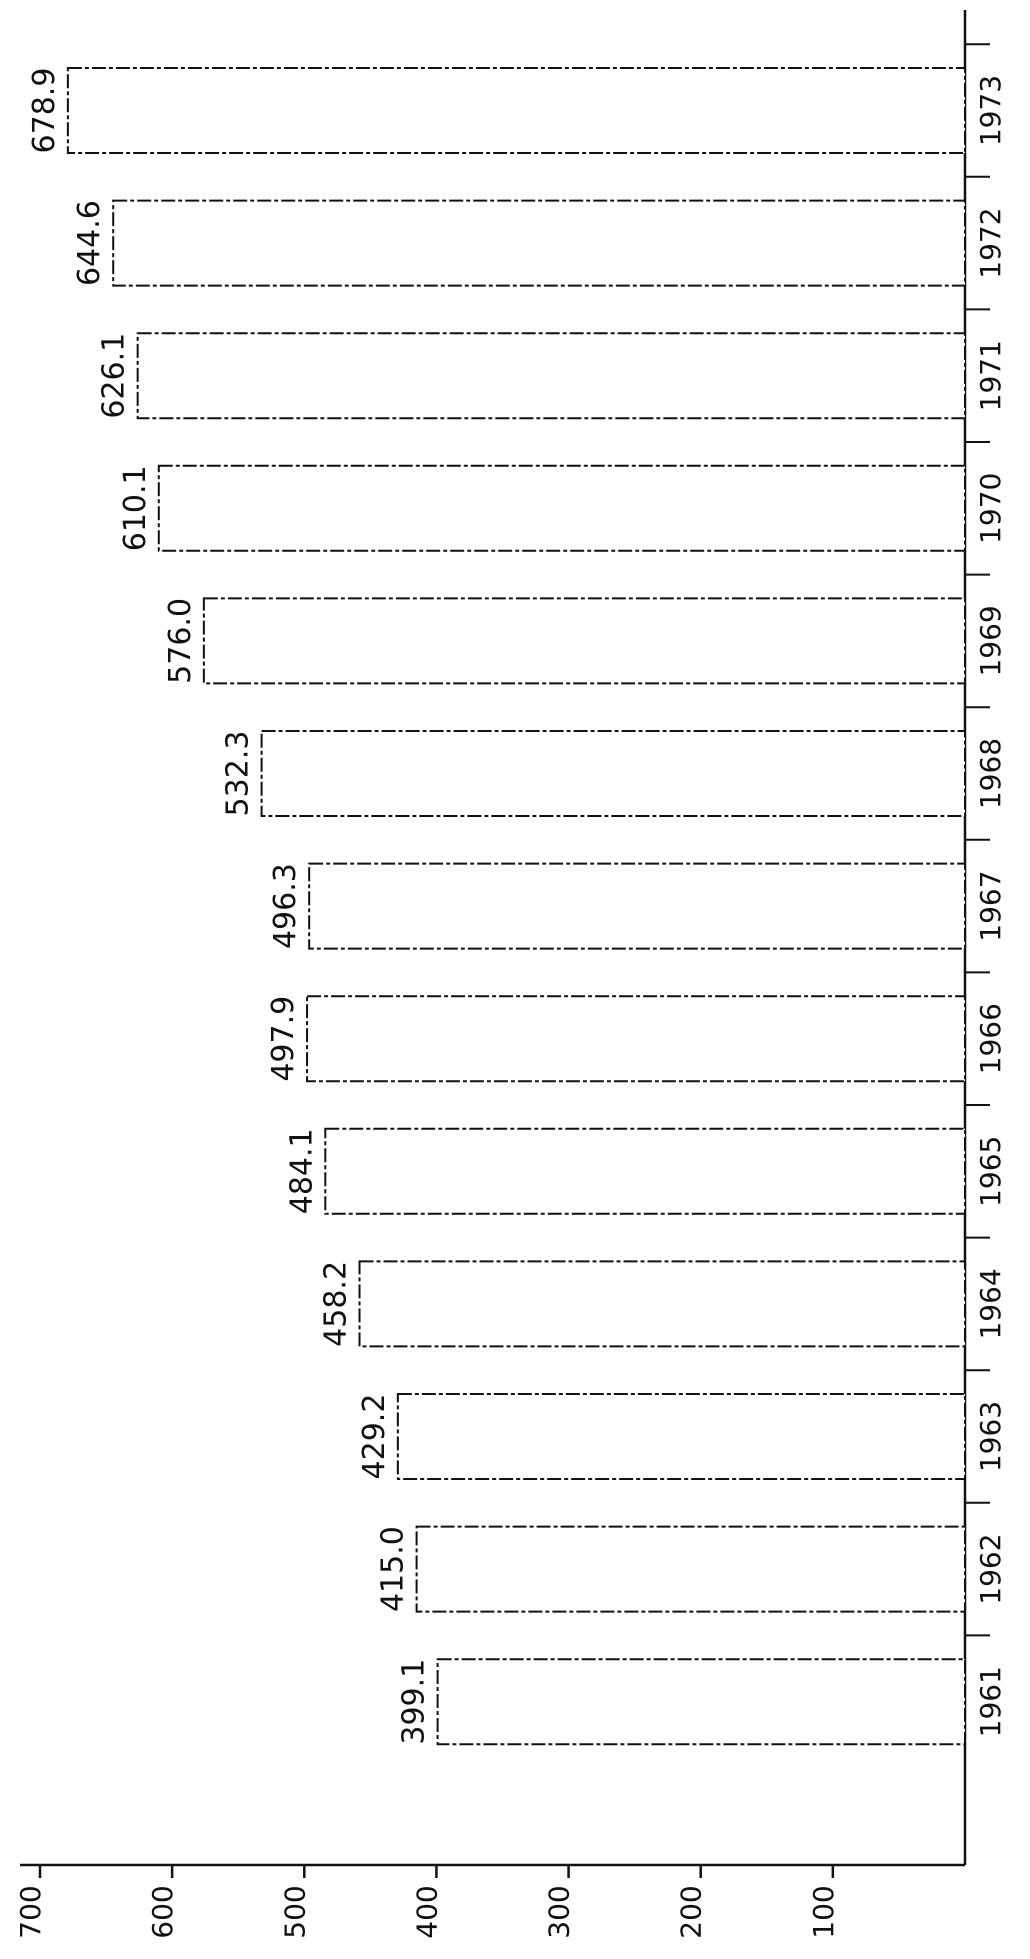 The width and height of the screenshot is (1030, 1959). Describe the element at coordinates (645, 1171) in the screenshot. I see `bar-1965` at that location.